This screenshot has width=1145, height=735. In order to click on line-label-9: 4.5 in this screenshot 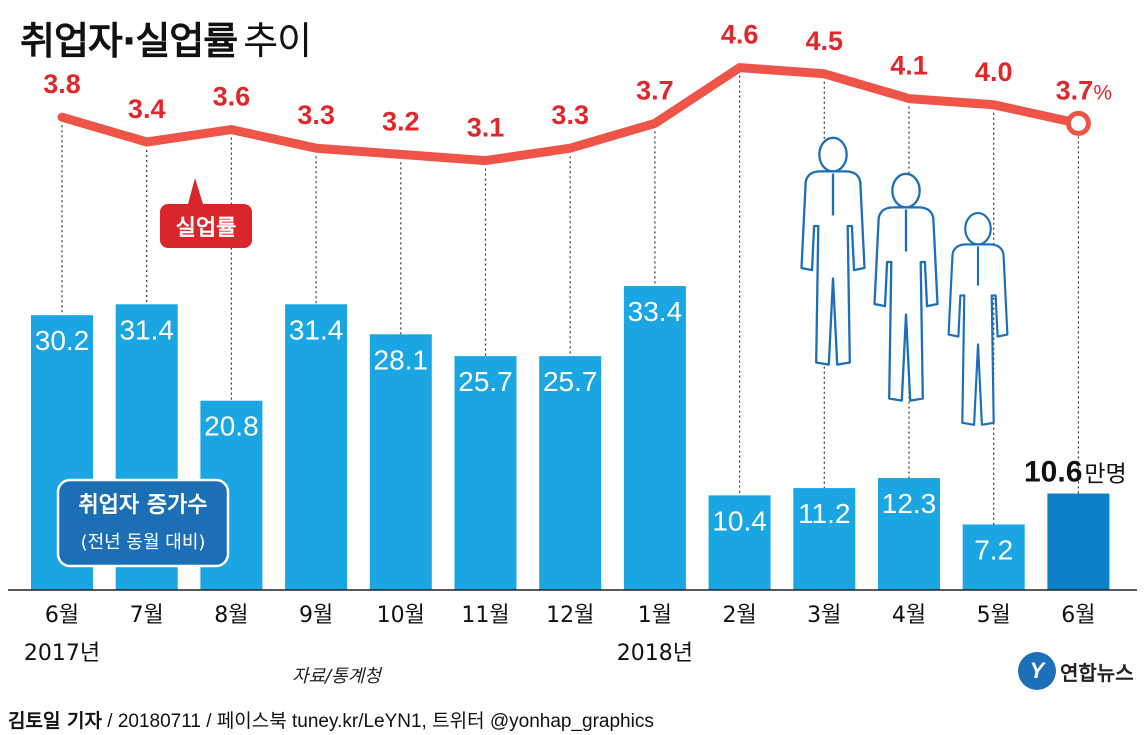, I will do `click(825, 41)`.